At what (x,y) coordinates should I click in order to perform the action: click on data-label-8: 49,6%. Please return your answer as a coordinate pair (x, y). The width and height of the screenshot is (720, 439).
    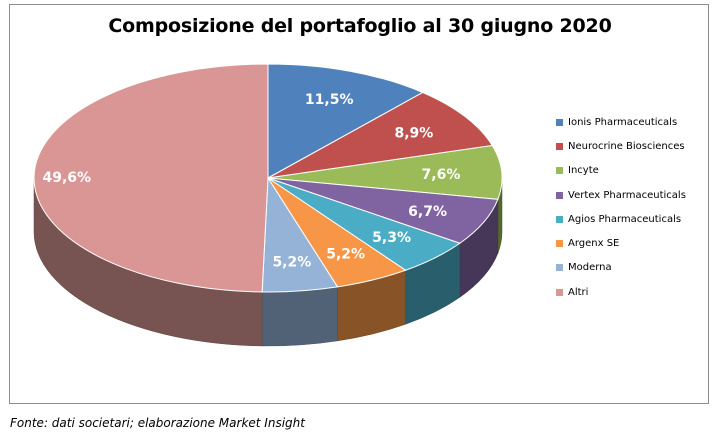
    Looking at the image, I should click on (66, 178).